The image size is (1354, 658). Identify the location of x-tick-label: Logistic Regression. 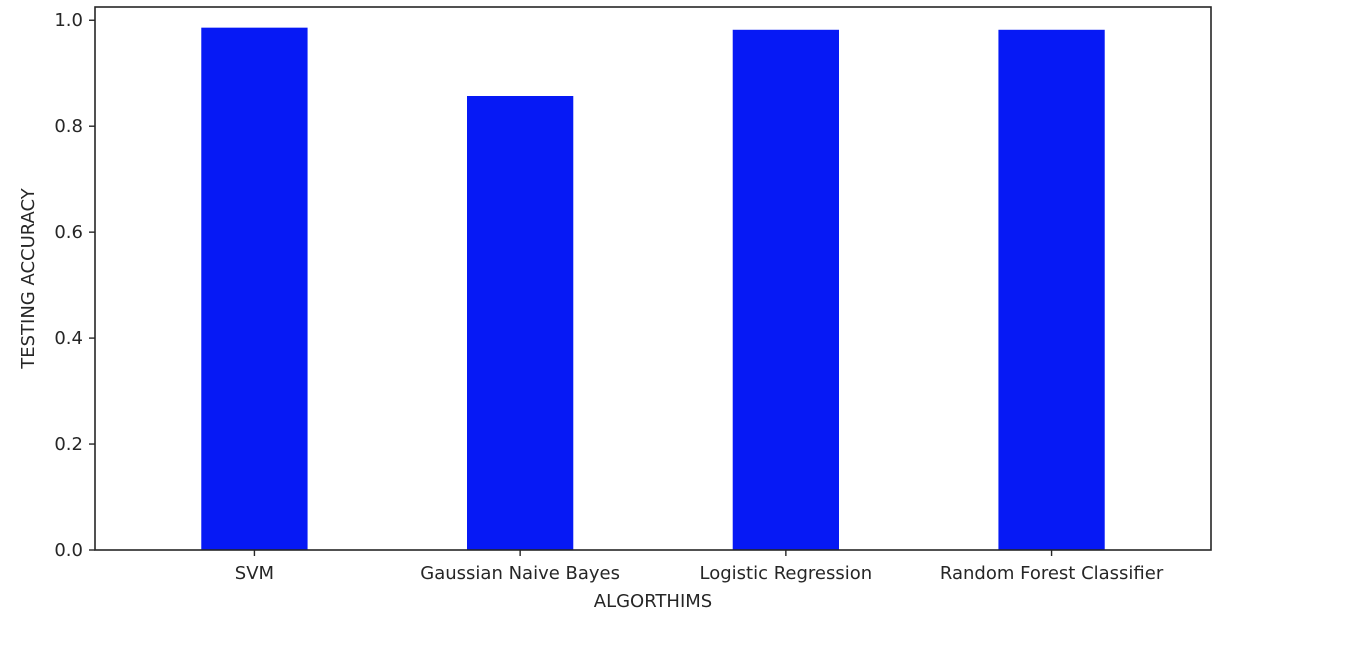
(786, 573).